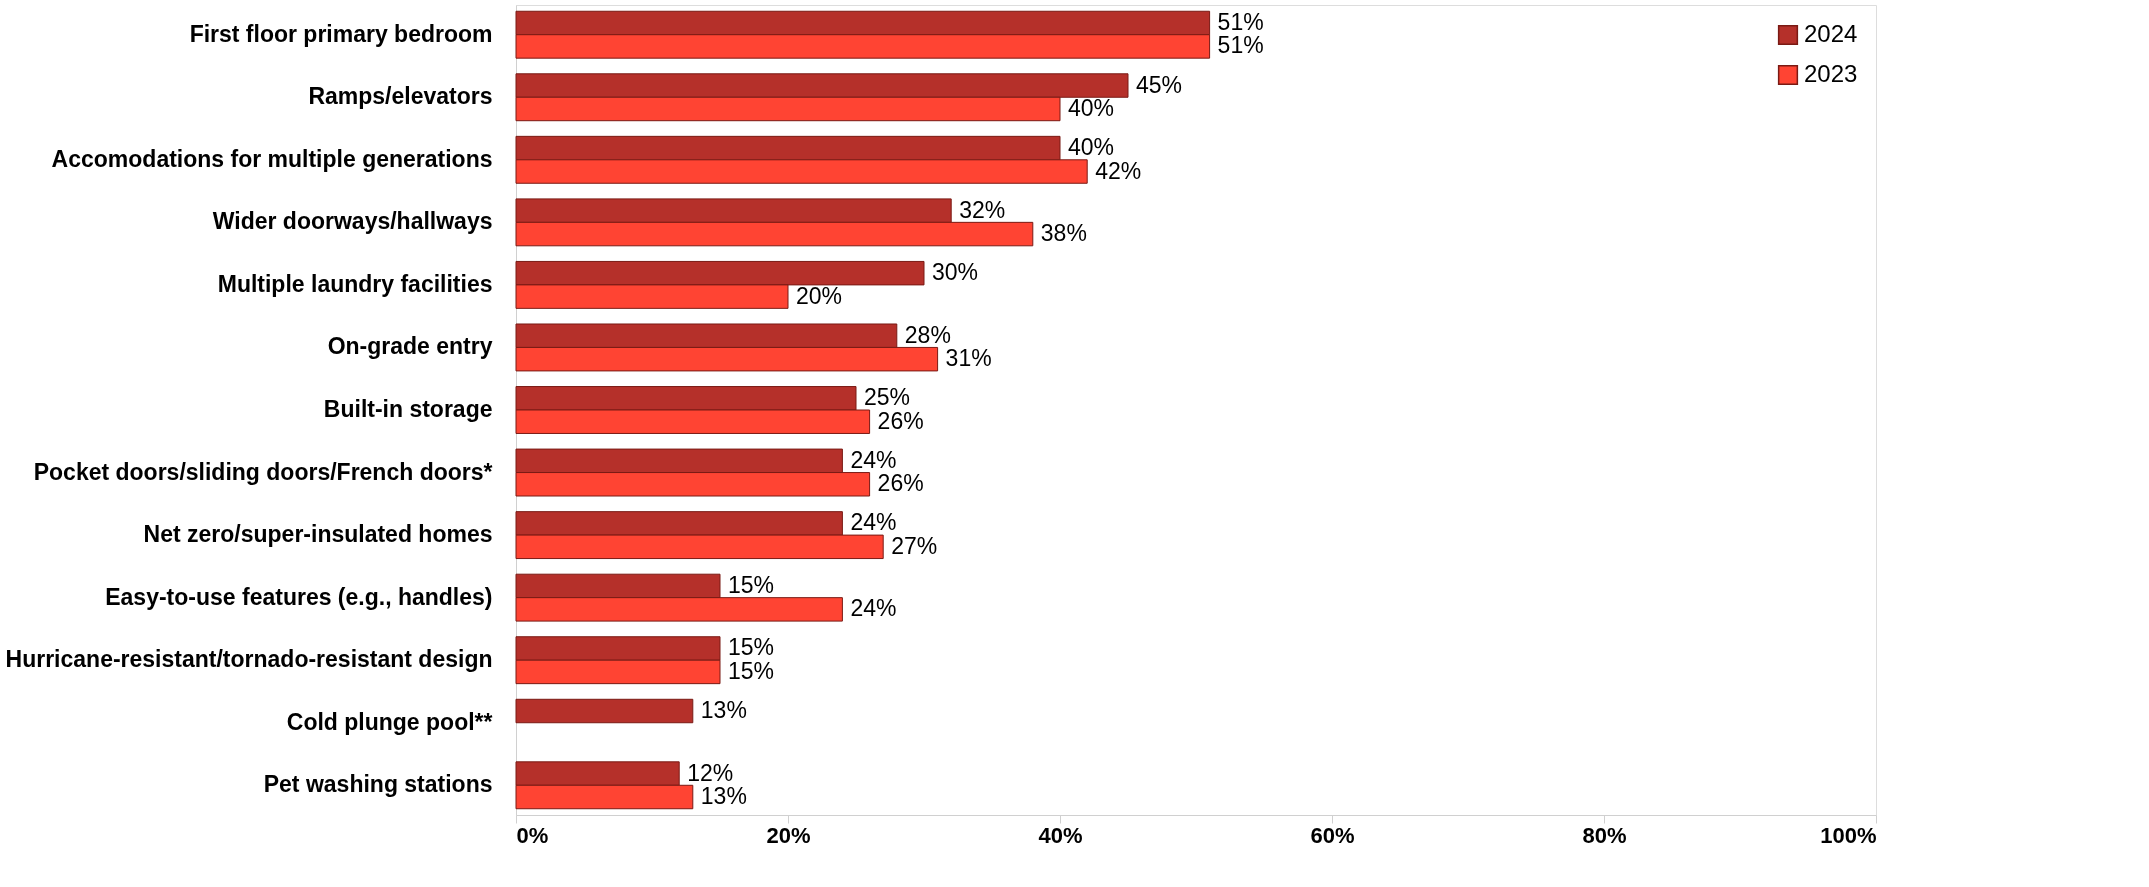  Describe the element at coordinates (1332, 835) in the screenshot. I see `x-tick-label: 60%` at that location.